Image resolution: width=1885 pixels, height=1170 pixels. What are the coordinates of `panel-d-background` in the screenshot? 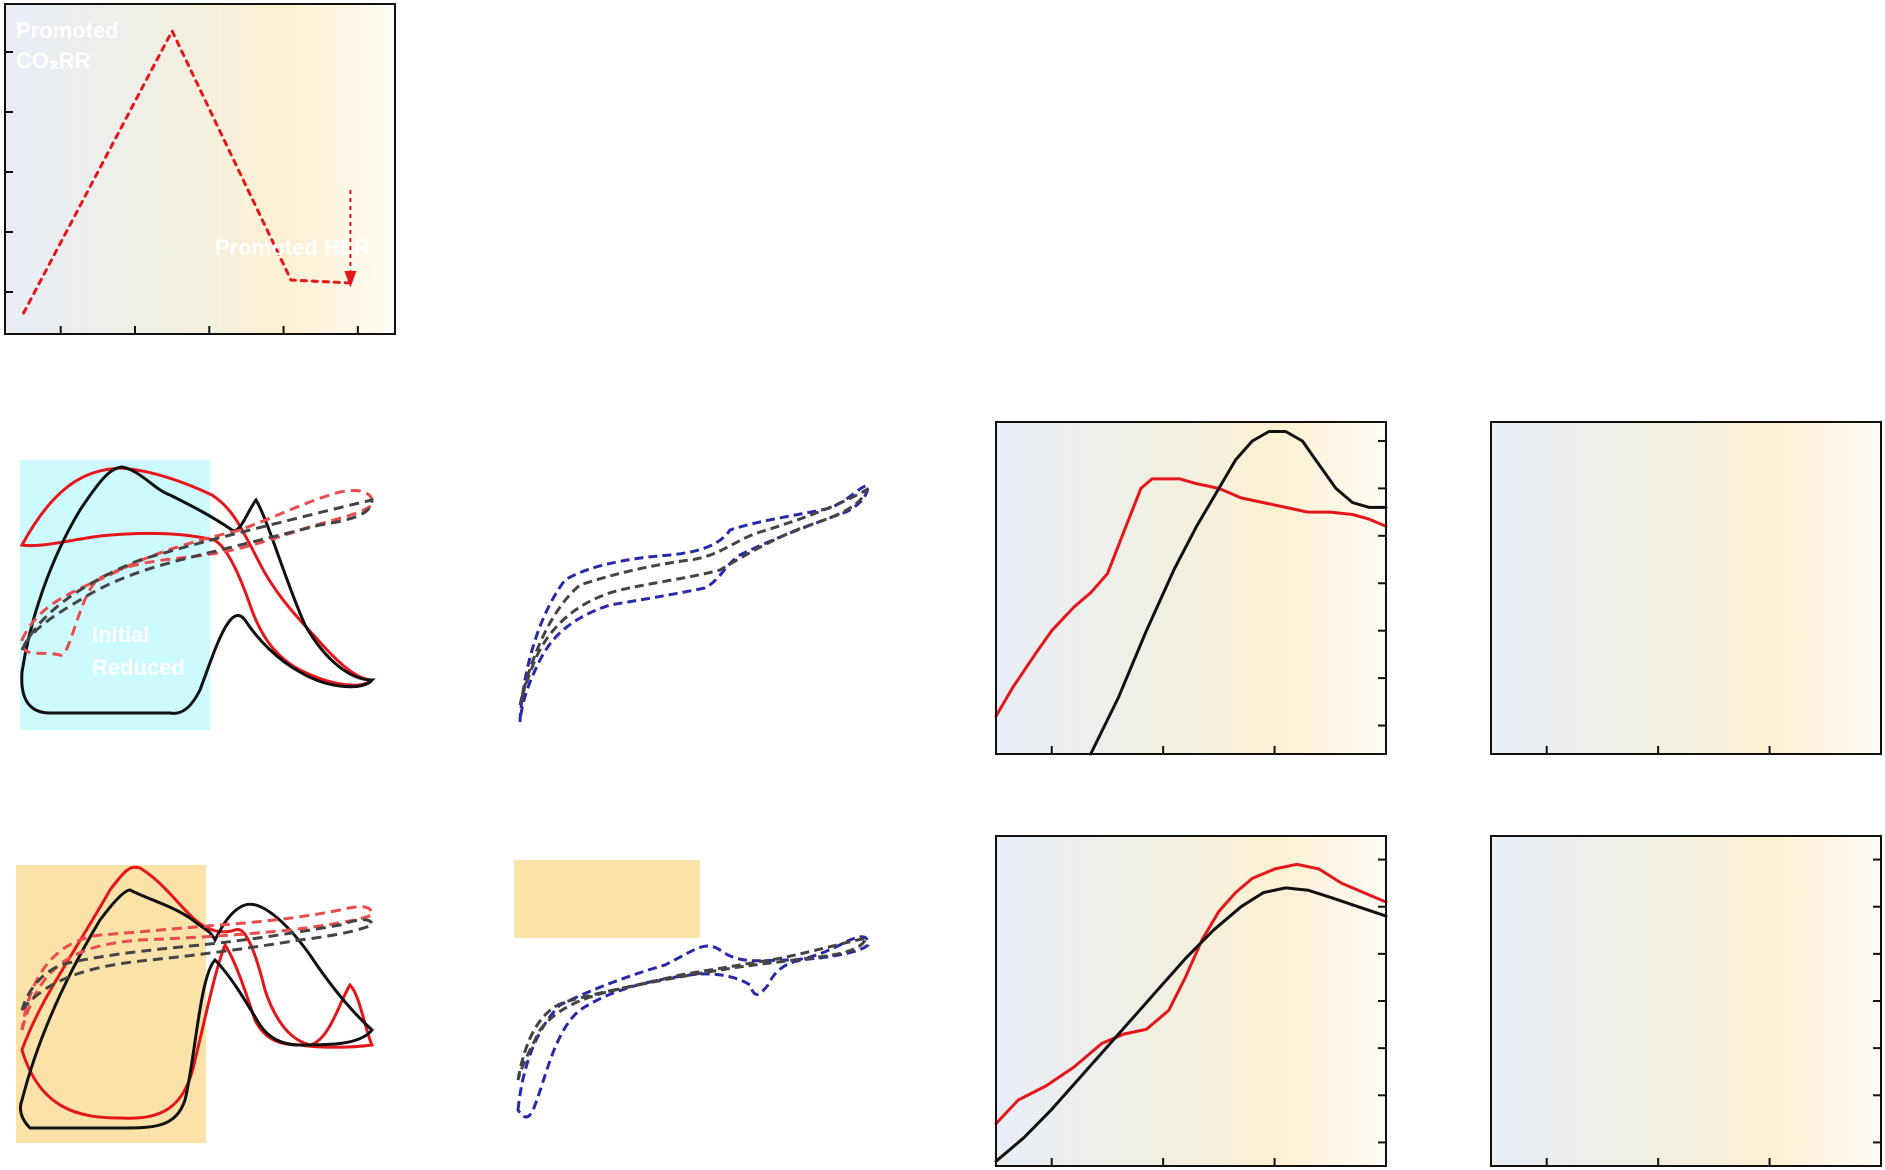 It's located at (1191, 588).